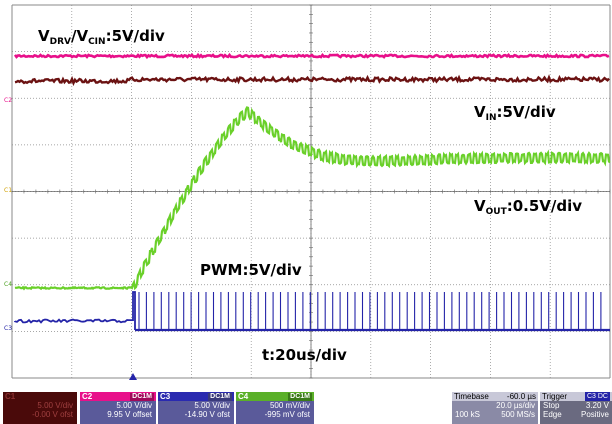 The height and width of the screenshot is (424, 612). I want to click on channel-c4-box: C4 DC1M 500 mV/div -995 mV ofst, so click(275, 408).